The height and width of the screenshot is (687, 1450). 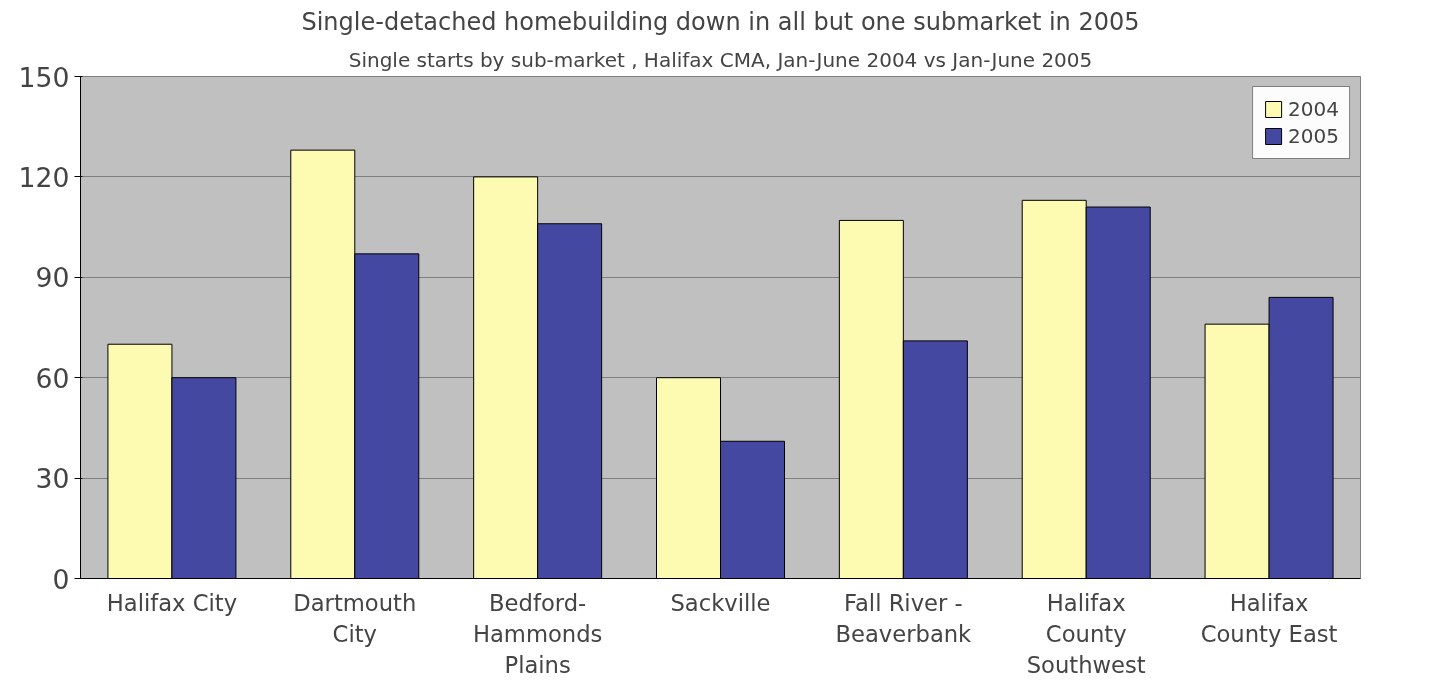 What do you see at coordinates (52, 479) in the screenshot?
I see `y-tick-label: 30` at bounding box center [52, 479].